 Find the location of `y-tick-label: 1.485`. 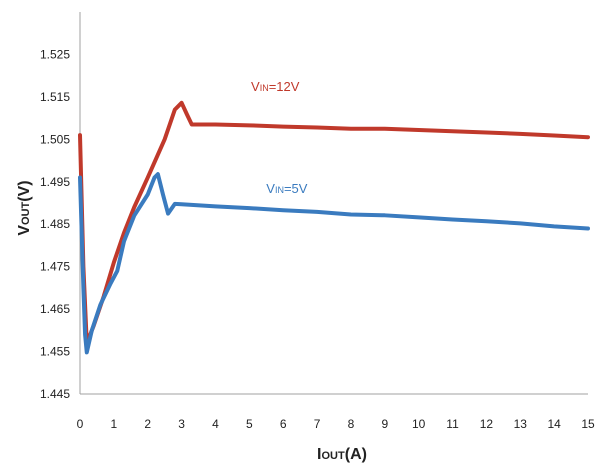

y-tick-label: 1.485 is located at coordinates (55, 224).